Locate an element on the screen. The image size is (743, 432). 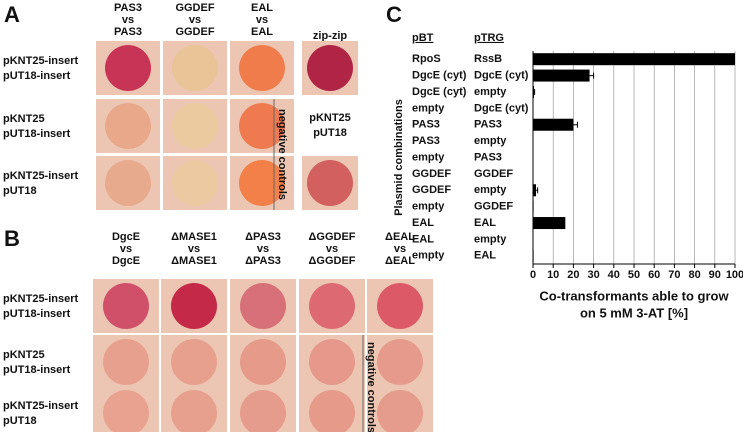
column-header: GGDEF is located at coordinates (194, 32).